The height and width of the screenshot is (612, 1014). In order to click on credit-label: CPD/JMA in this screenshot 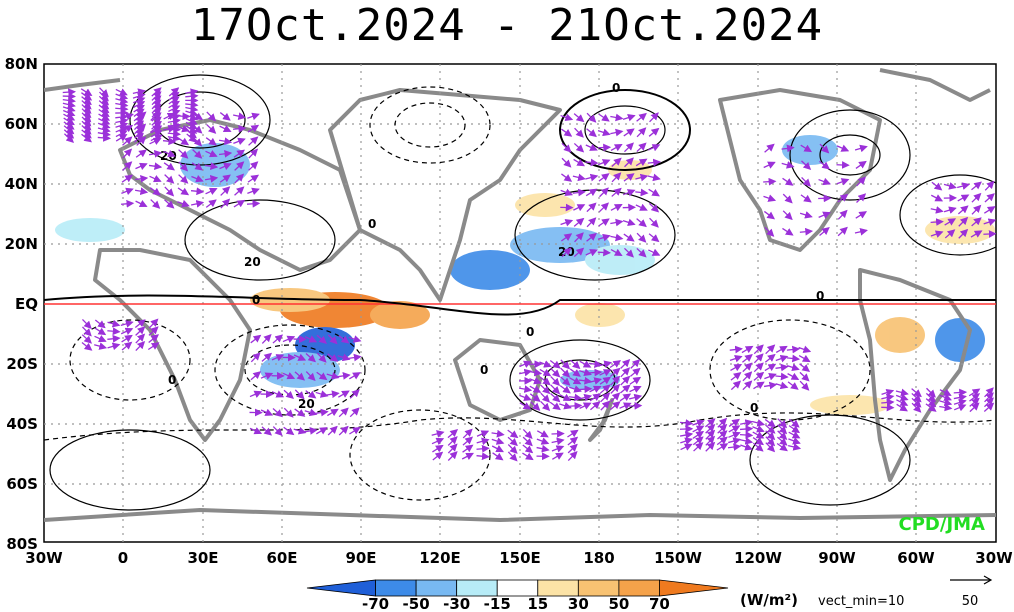, I will do `click(942, 524)`.